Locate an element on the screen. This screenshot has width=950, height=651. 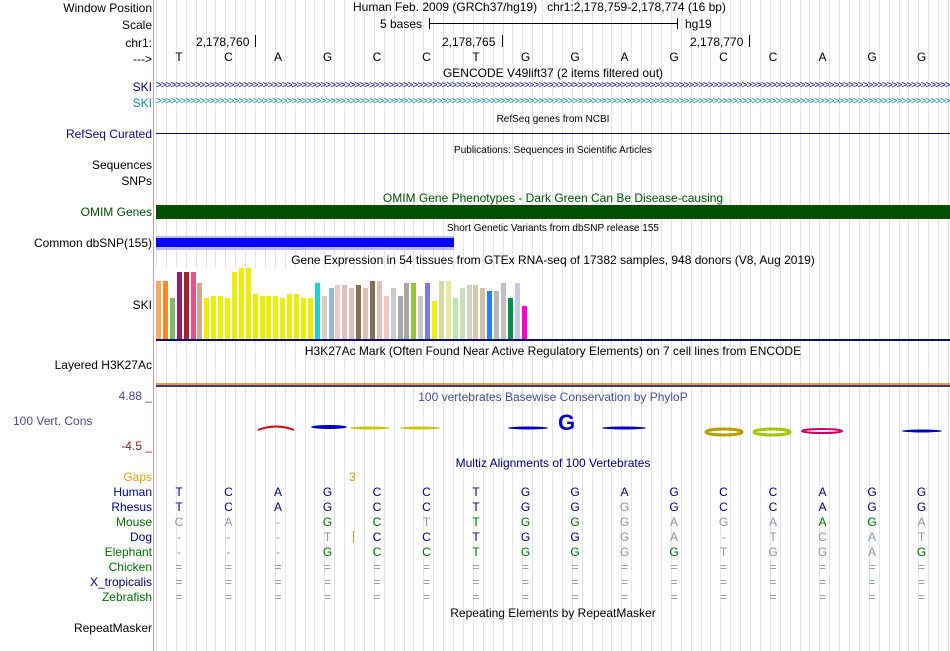
species-label-human: Human is located at coordinates (132, 492).